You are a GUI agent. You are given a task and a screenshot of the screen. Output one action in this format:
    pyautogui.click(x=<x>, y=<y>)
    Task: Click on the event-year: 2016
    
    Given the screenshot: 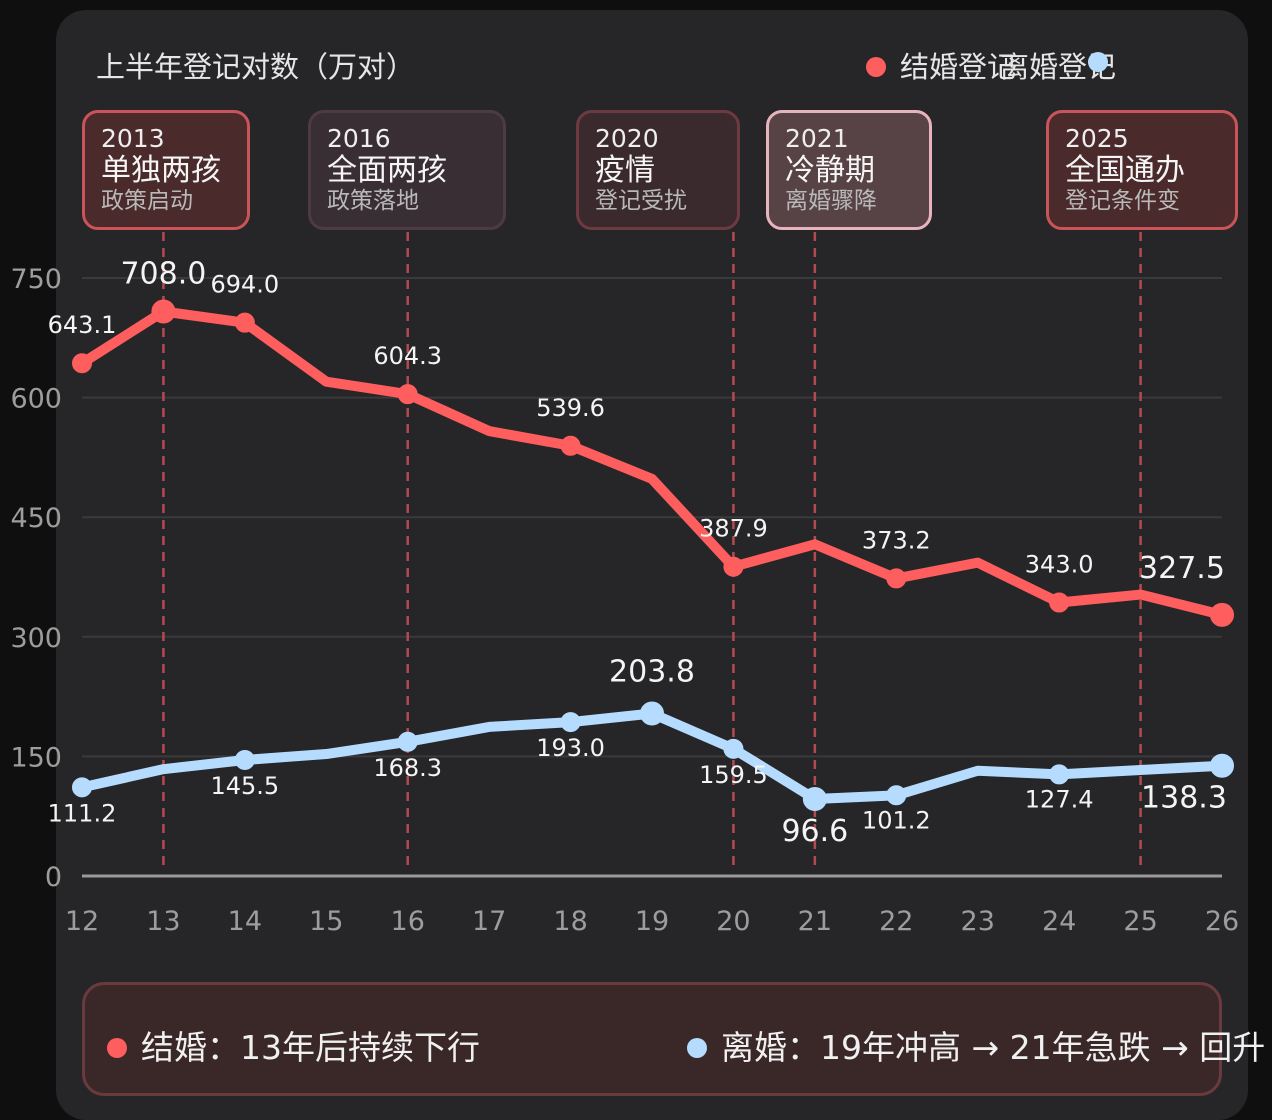 What is the action you would take?
    pyautogui.click(x=359, y=138)
    